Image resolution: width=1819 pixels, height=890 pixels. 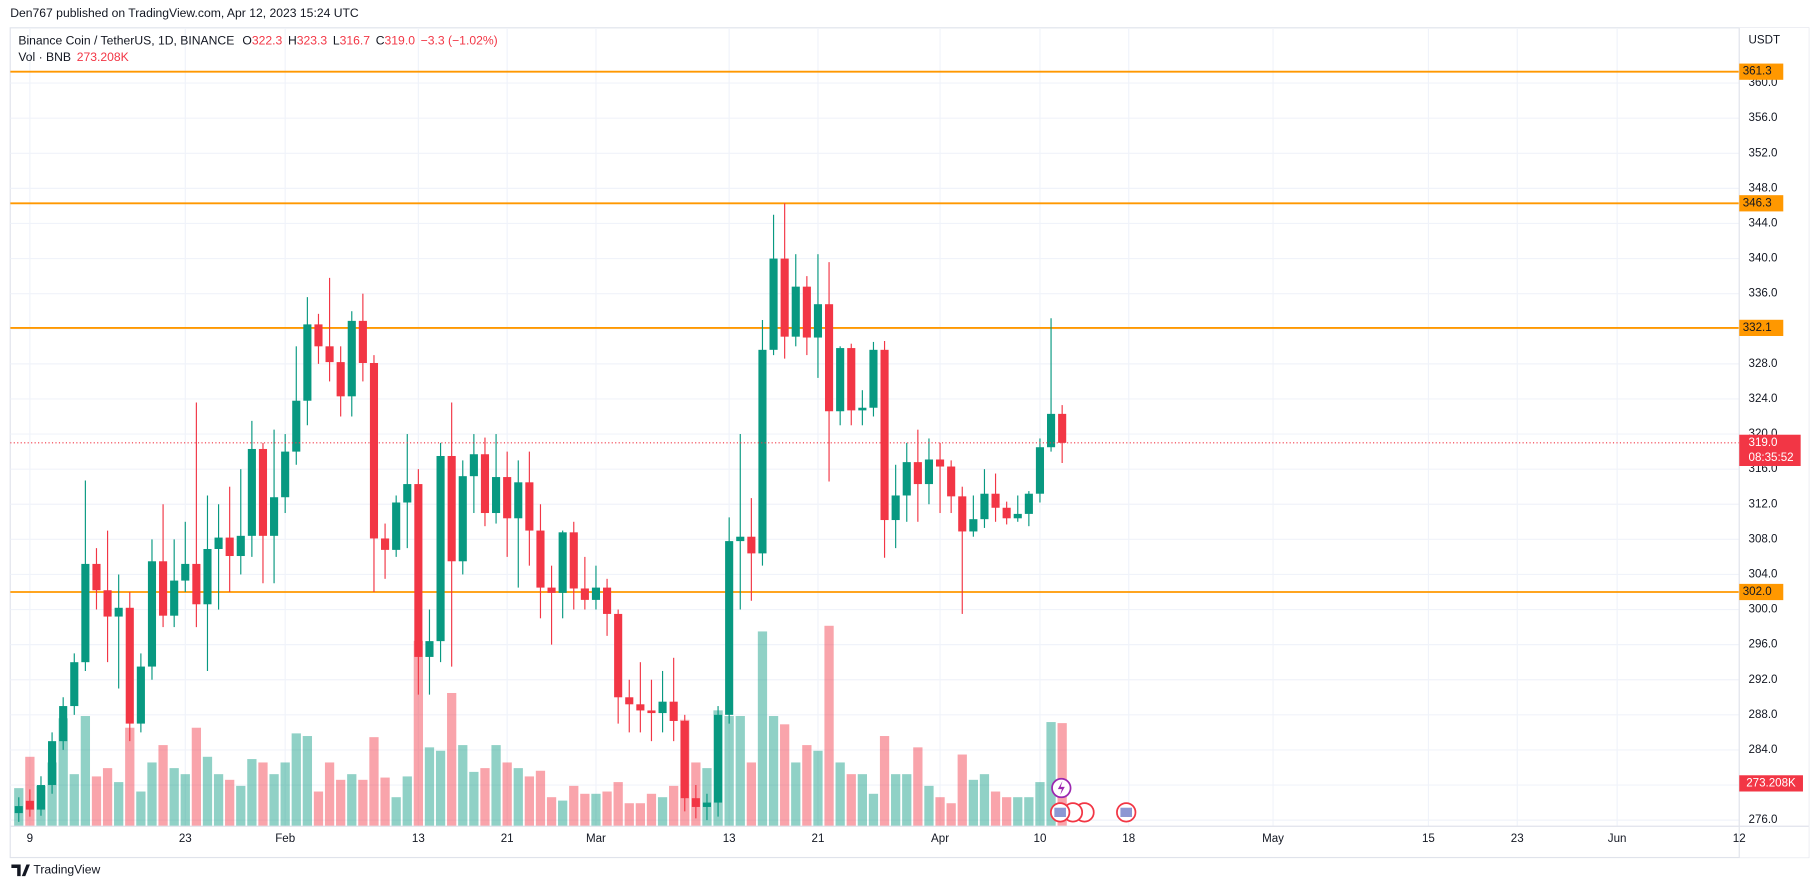 What do you see at coordinates (1757, 72) in the screenshot?
I see `level-label: 361.3` at bounding box center [1757, 72].